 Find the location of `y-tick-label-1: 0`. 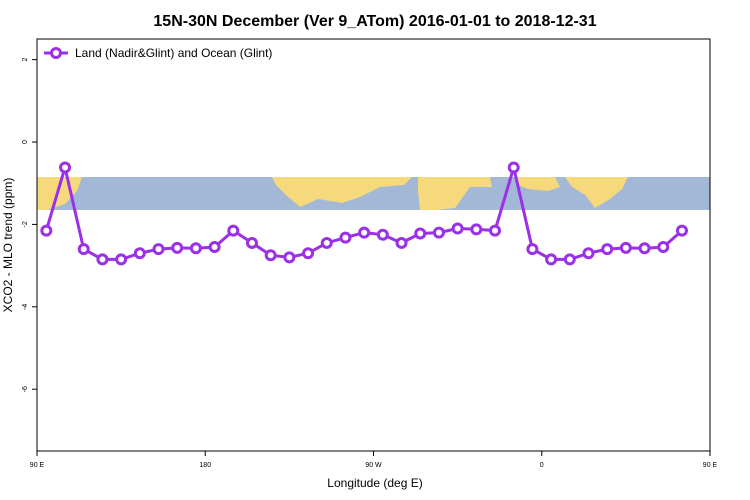

y-tick-label-1: 0 is located at coordinates (25, 142).